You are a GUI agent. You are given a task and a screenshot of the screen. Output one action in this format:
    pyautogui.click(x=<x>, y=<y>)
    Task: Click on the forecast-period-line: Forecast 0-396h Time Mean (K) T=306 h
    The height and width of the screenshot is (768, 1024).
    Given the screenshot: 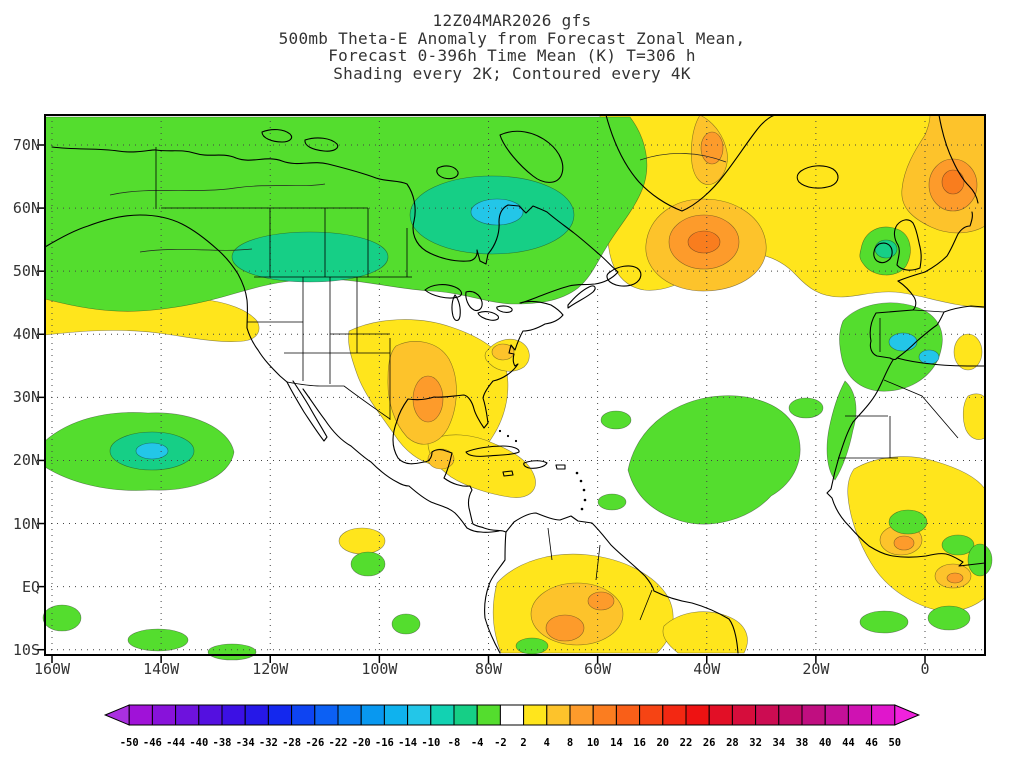 What is the action you would take?
    pyautogui.click(x=512, y=55)
    